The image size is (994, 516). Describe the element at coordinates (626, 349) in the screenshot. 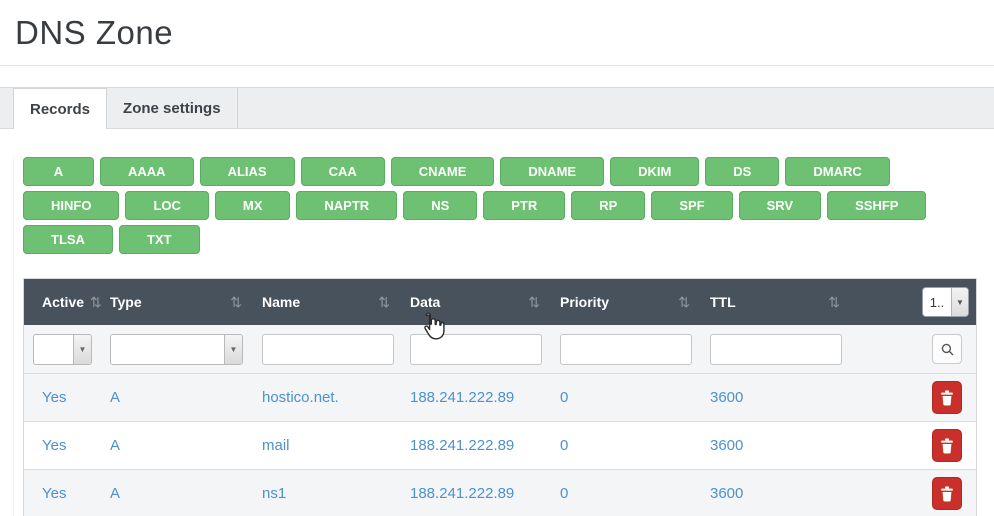

I see `filter-priority-input` at that location.